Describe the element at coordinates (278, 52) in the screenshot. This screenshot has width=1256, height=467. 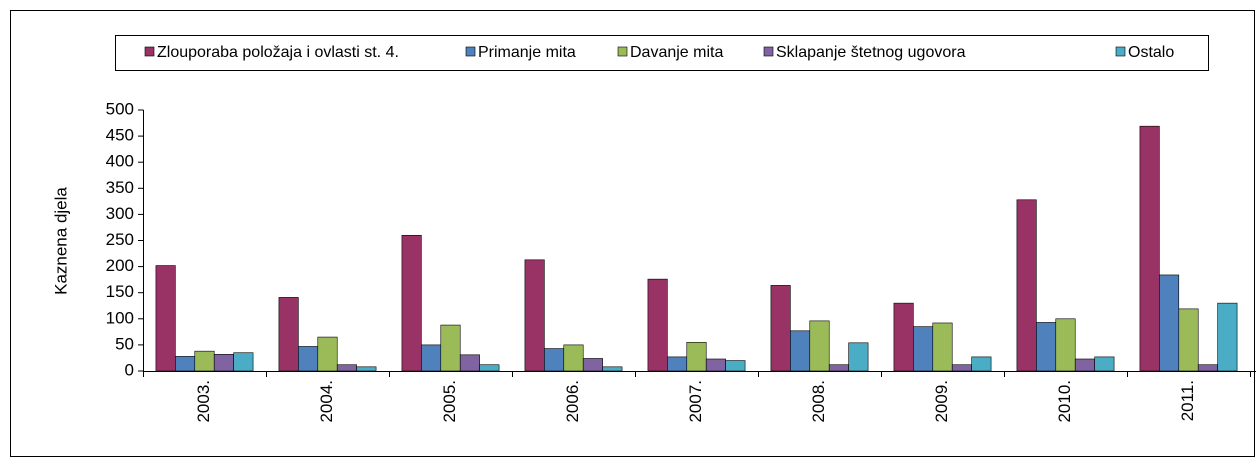
I see `legend-label: Zlouporaba položaja i ovlasti st. 4.` at that location.